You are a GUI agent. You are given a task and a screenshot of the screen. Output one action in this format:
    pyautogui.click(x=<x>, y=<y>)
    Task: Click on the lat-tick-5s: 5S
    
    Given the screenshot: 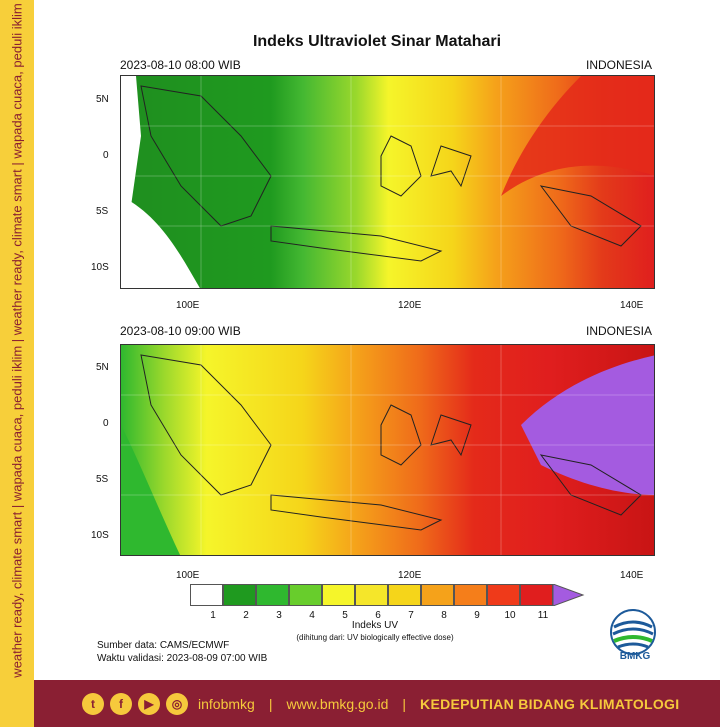 What is the action you would take?
    pyautogui.click(x=102, y=211)
    